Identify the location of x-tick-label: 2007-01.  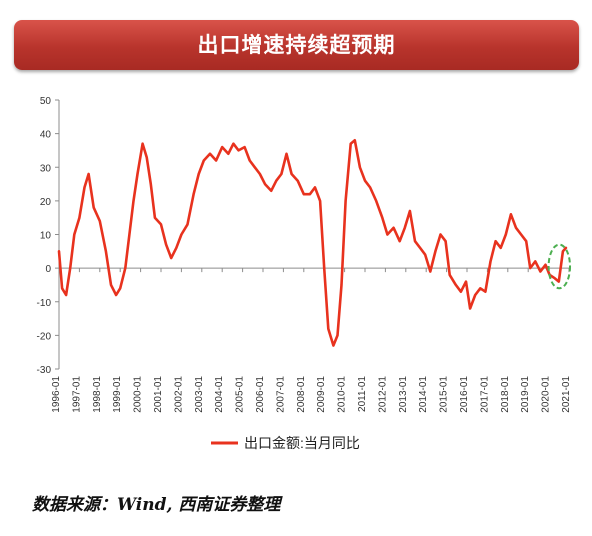
(280, 394).